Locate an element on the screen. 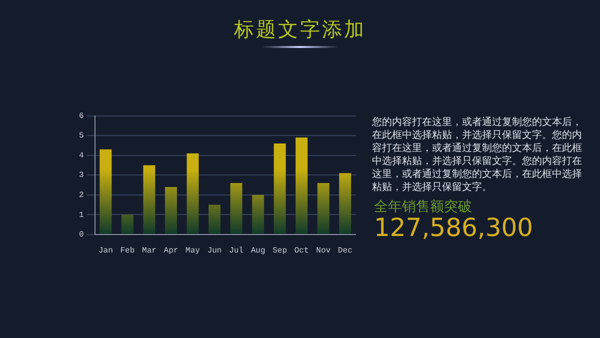 The height and width of the screenshot is (338, 600). y-tick-label: 4 is located at coordinates (81, 155).